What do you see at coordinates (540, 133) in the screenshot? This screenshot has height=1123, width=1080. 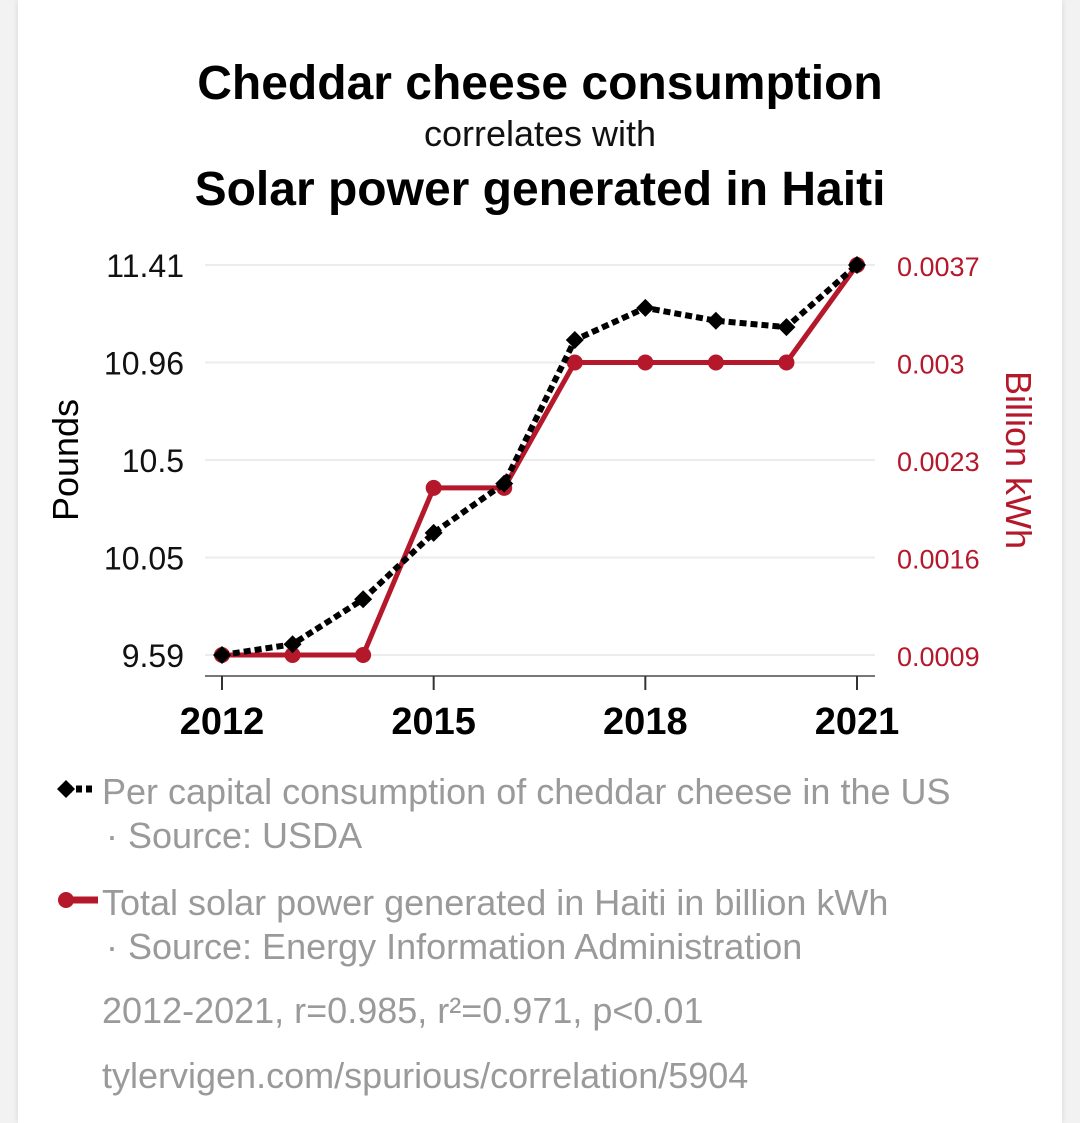 I see `chart-subtitle: correlates with` at bounding box center [540, 133].